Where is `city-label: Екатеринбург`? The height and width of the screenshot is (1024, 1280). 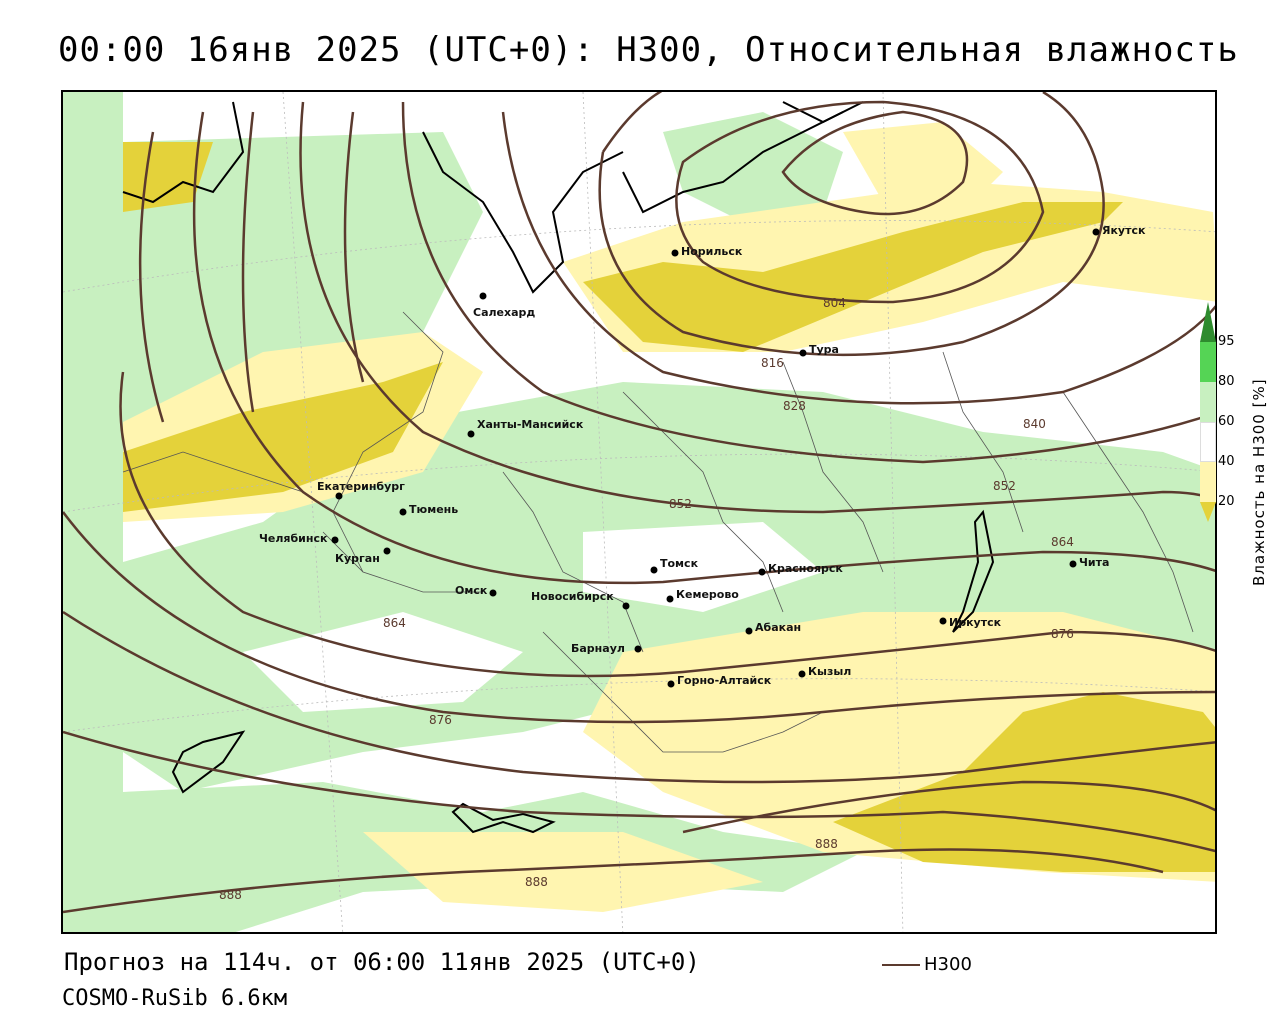
city-label: Екатеринбург is located at coordinates (361, 486).